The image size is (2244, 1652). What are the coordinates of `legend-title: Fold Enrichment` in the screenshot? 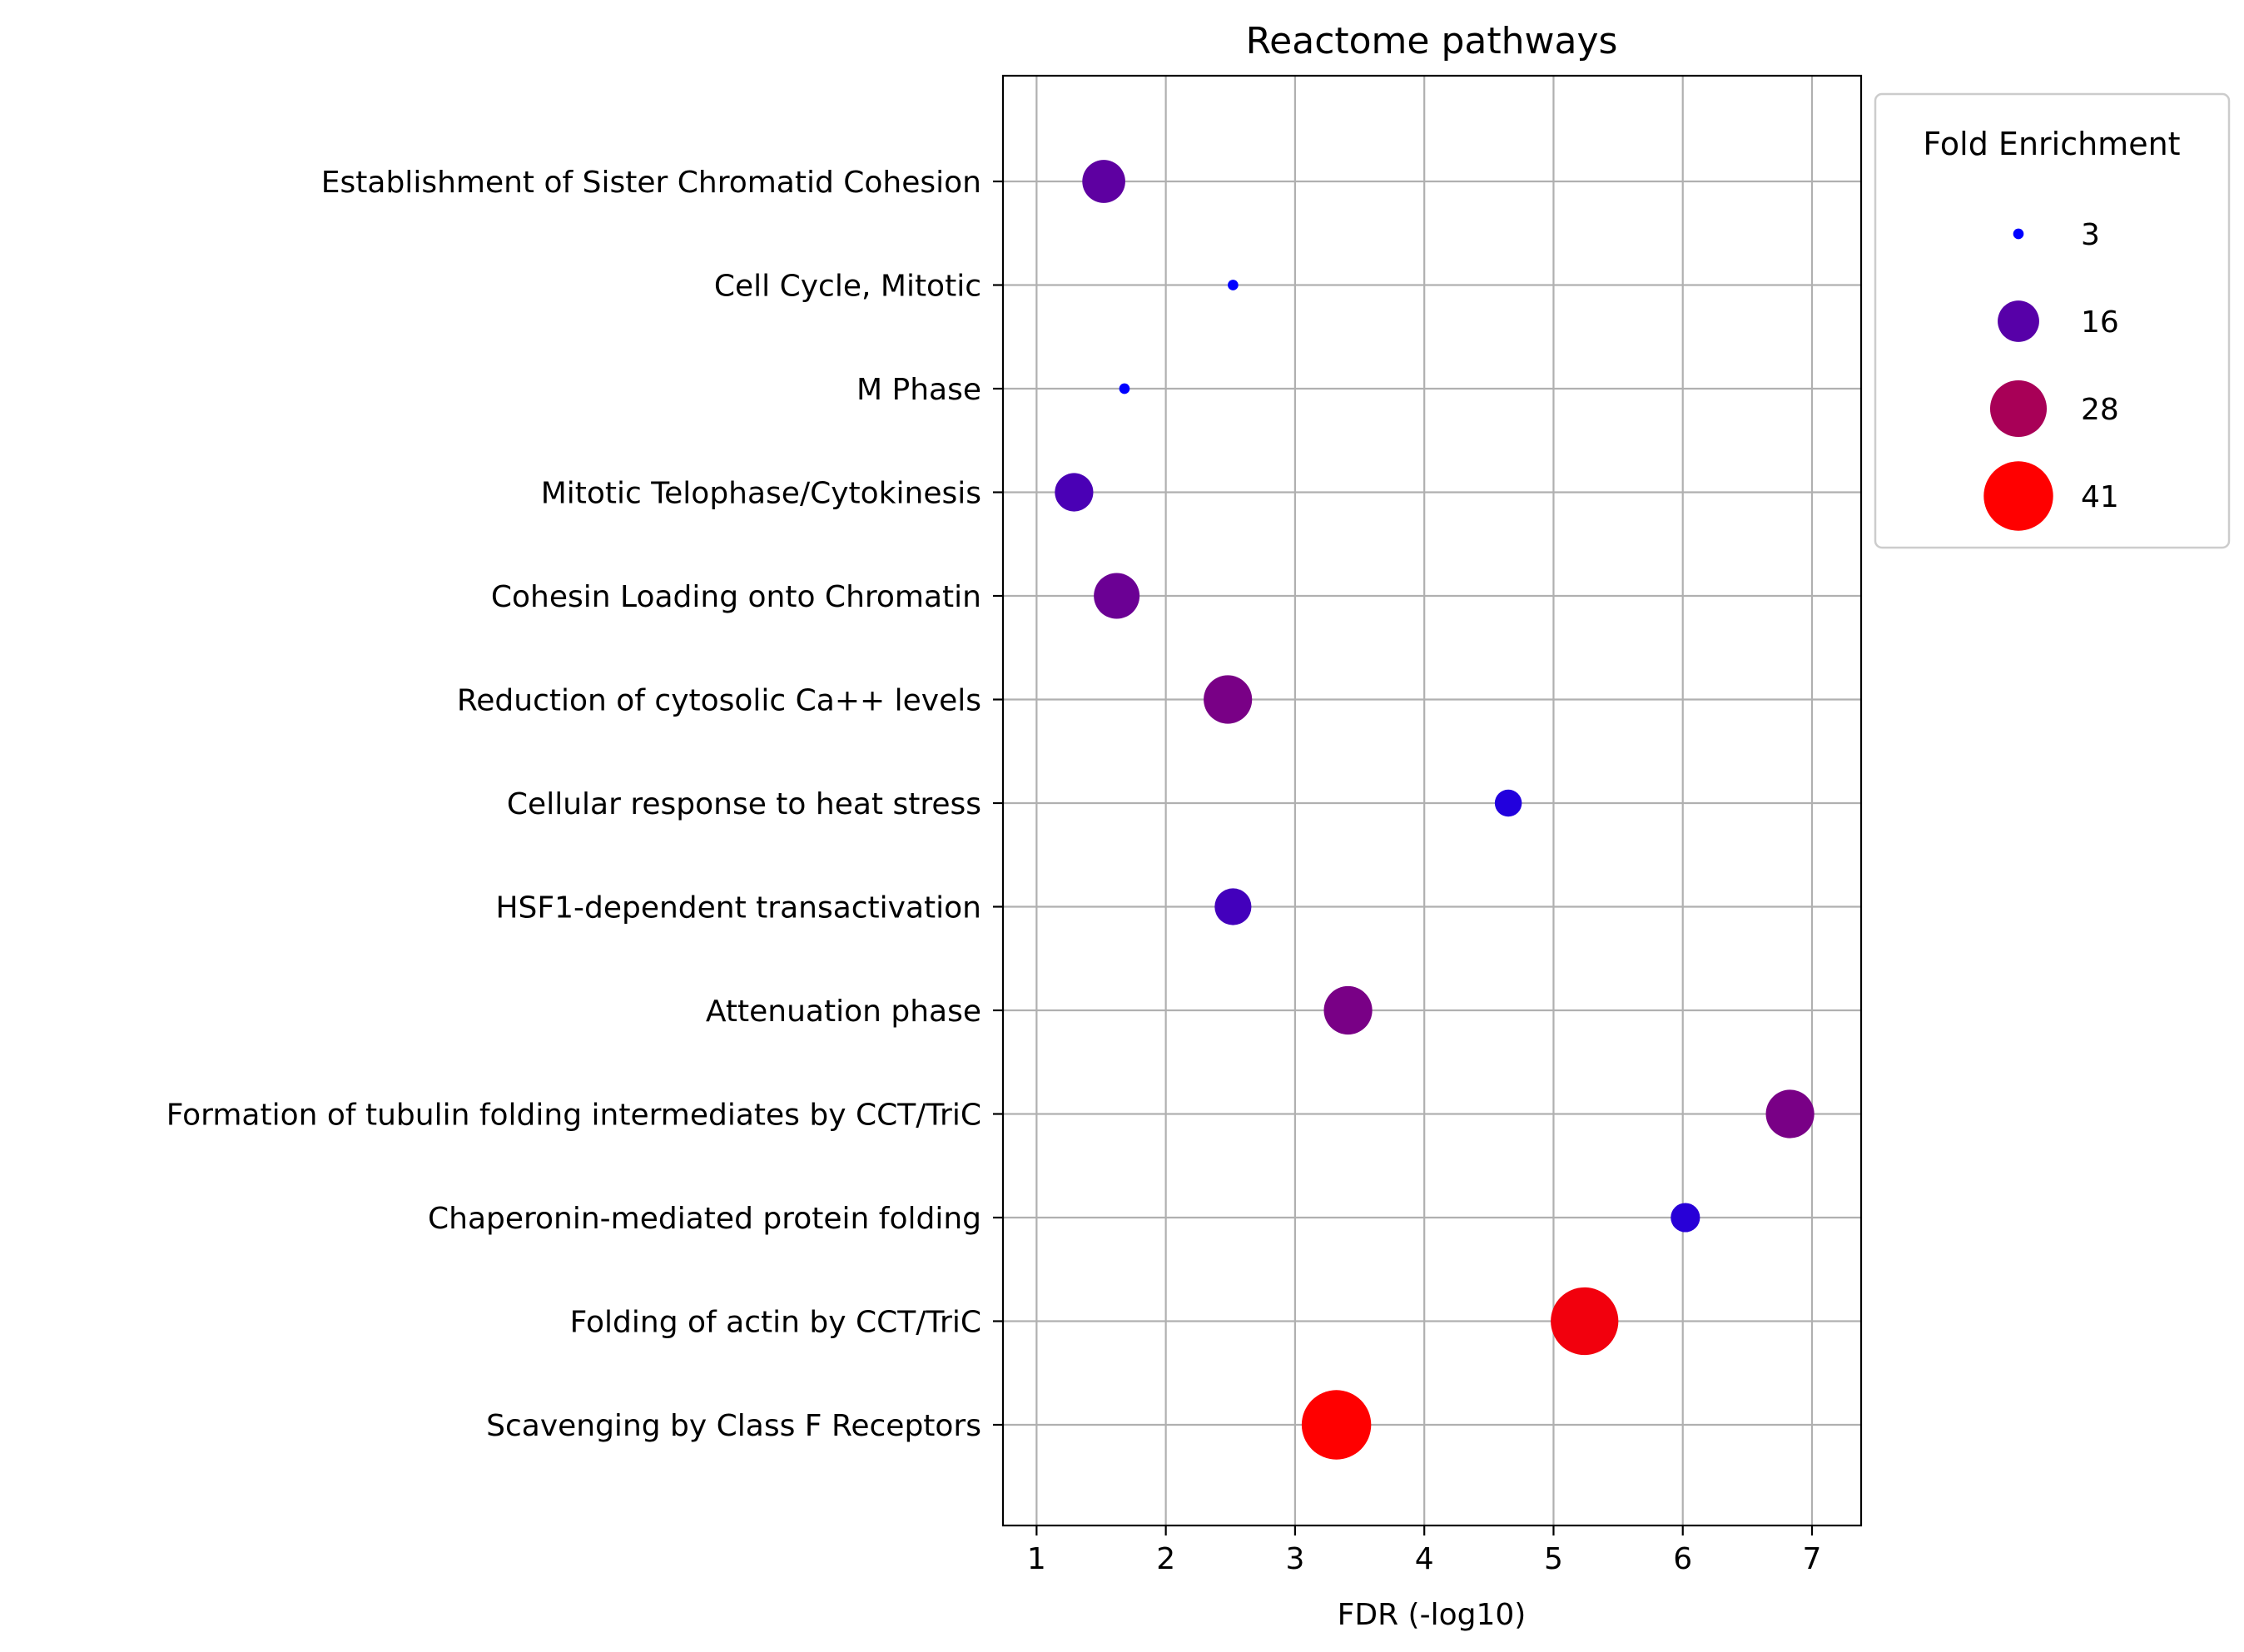 It's located at (2051, 144).